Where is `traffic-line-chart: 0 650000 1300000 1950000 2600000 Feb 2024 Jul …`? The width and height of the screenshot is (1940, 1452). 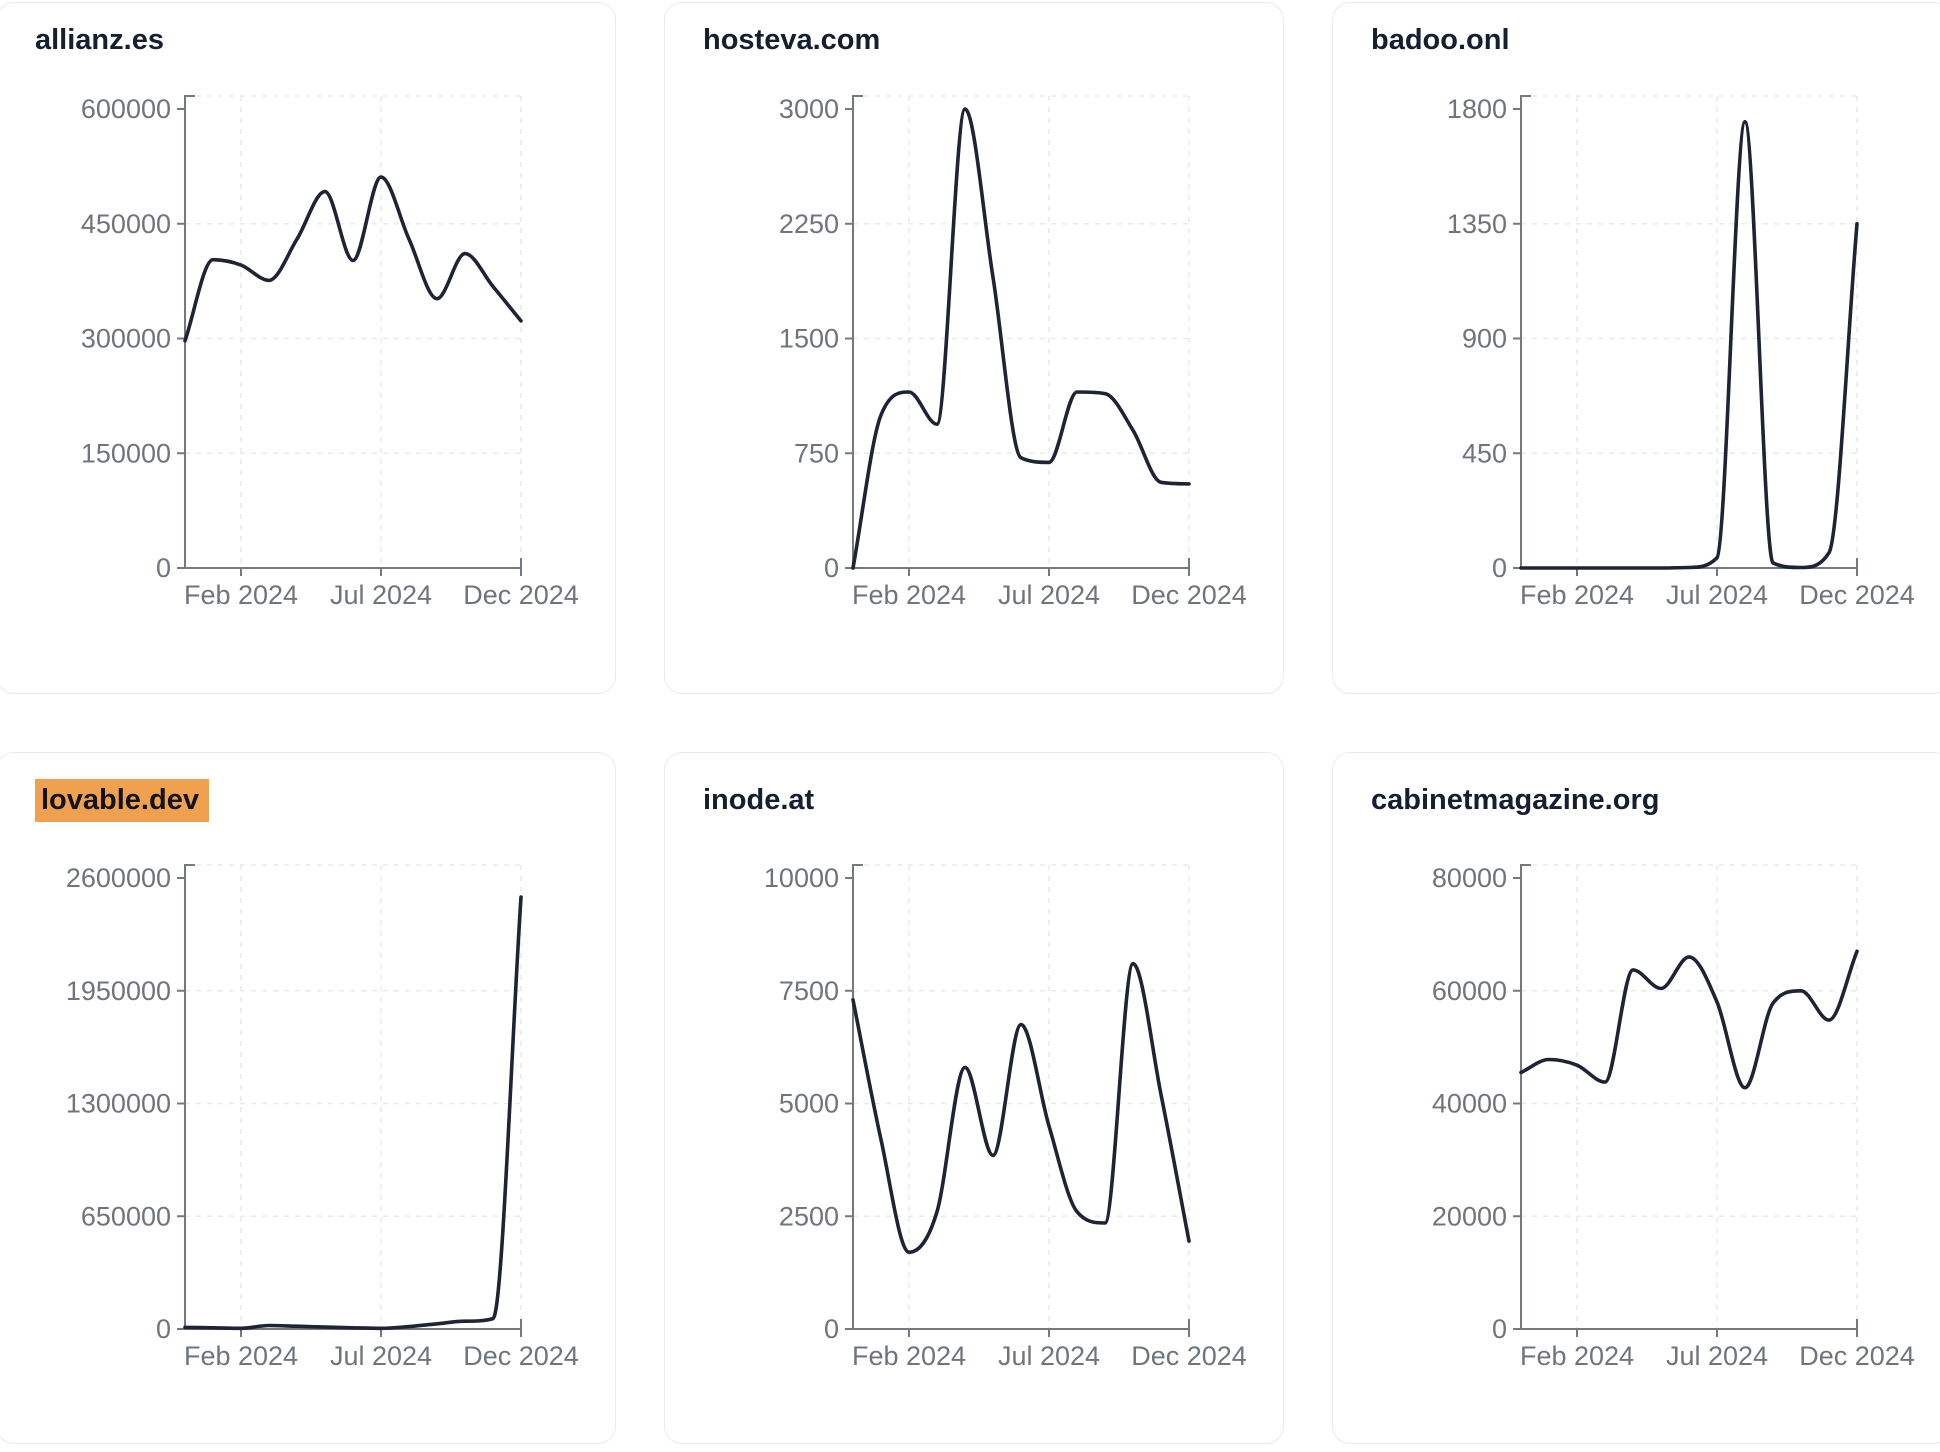
traffic-line-chart: 0 650000 1300000 1950000 2600000 Feb 2024 Jul … is located at coordinates (322, 1117).